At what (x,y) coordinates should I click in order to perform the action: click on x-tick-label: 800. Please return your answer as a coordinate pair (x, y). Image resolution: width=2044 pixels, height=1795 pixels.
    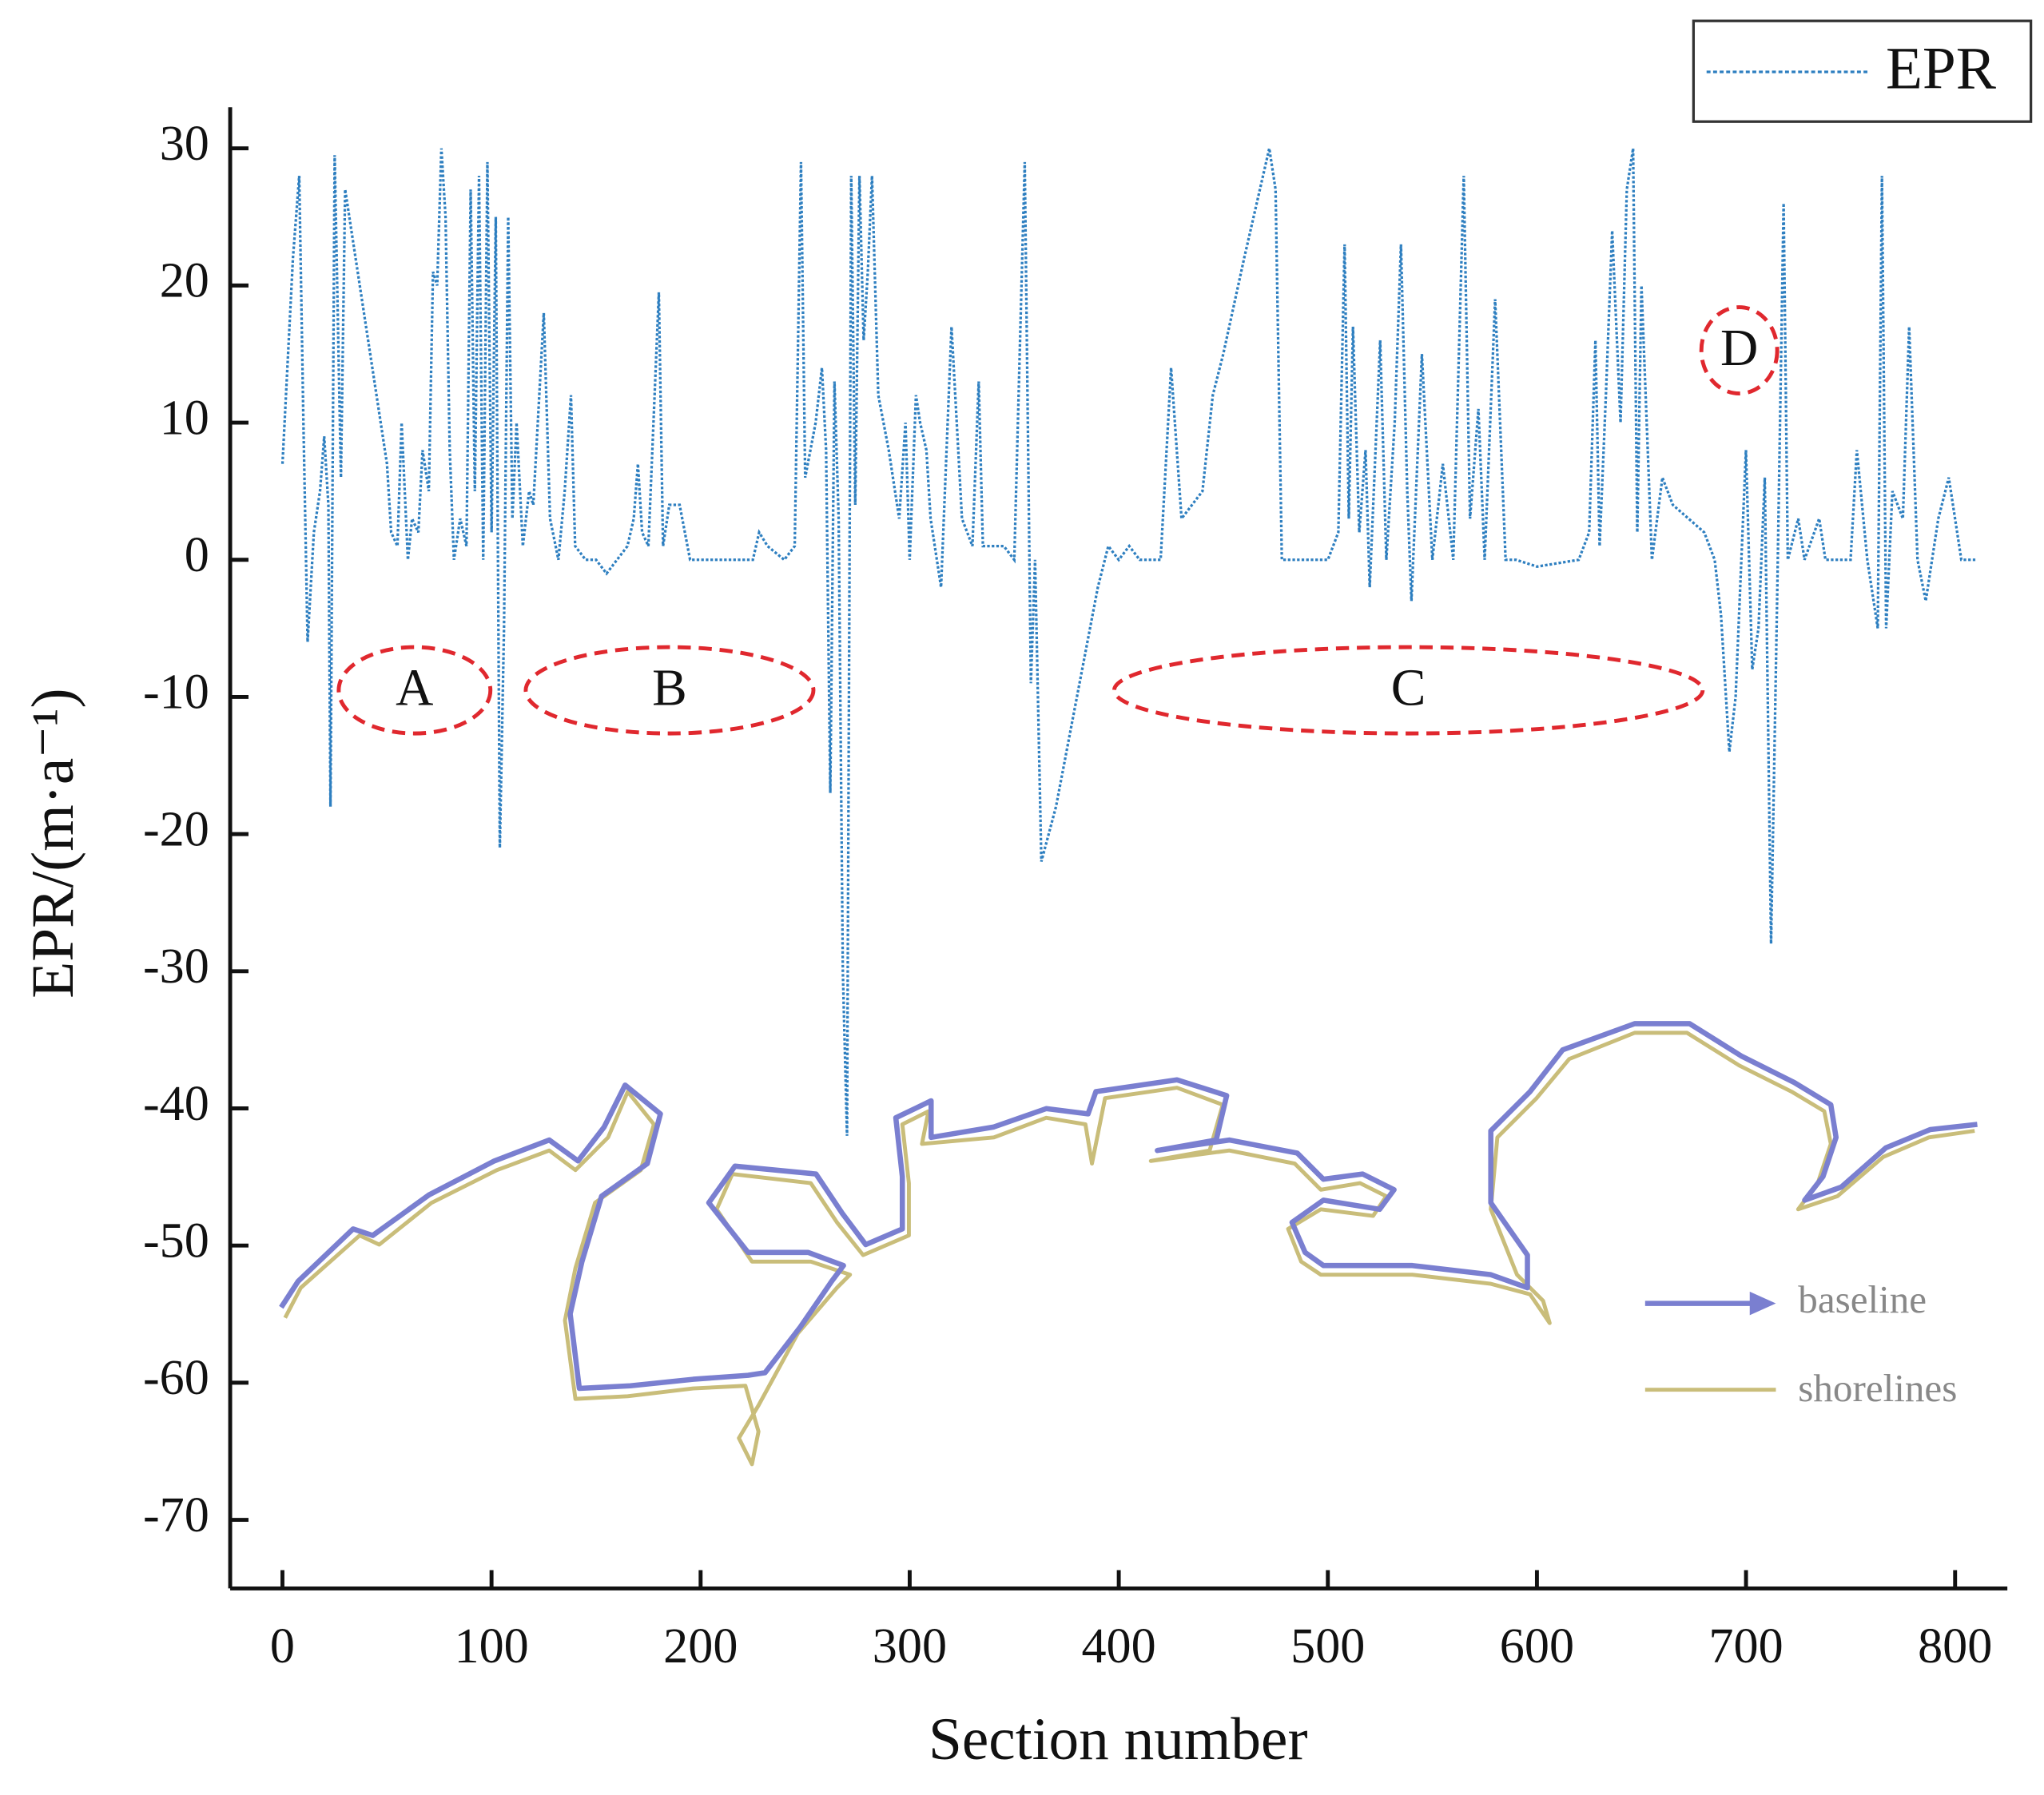
    Looking at the image, I should click on (1955, 1646).